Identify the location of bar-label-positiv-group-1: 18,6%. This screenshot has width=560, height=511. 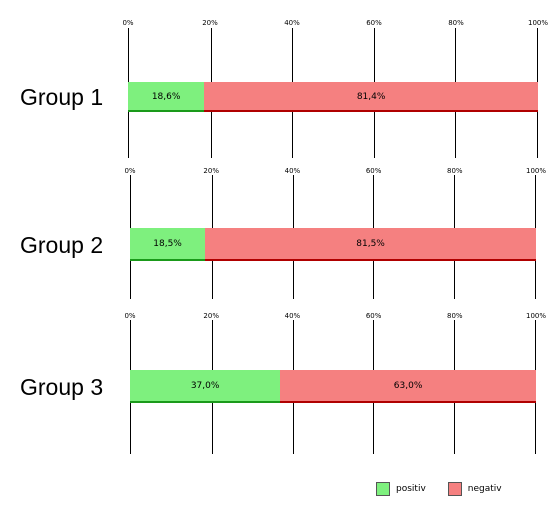
(166, 96).